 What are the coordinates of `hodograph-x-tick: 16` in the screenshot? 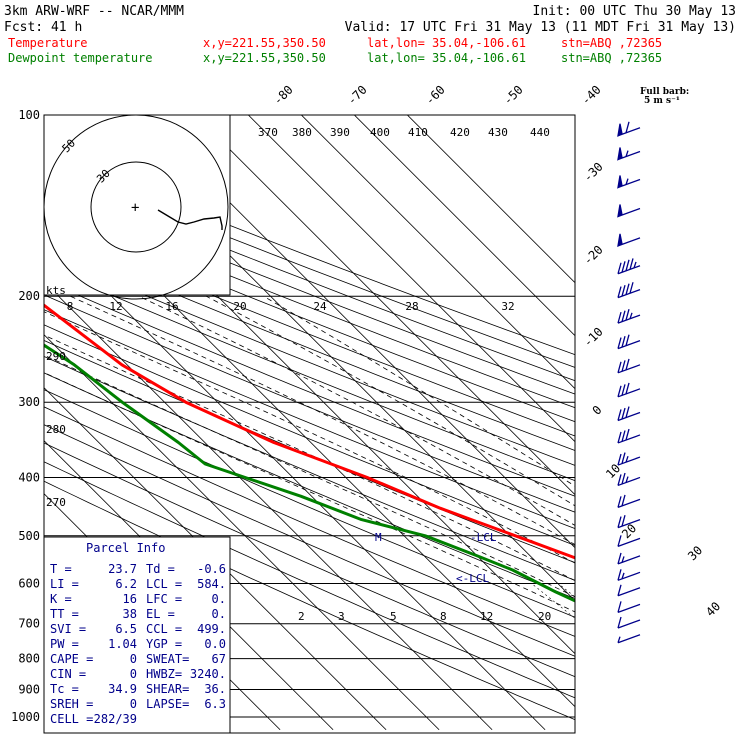 It's located at (171, 306).